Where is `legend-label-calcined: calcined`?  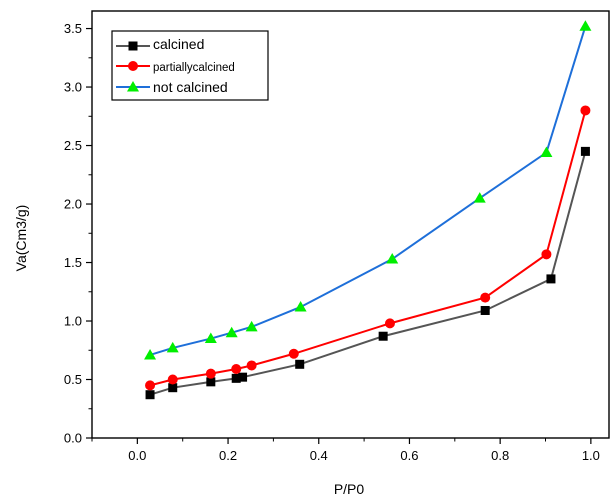 legend-label-calcined: calcined is located at coordinates (178, 44).